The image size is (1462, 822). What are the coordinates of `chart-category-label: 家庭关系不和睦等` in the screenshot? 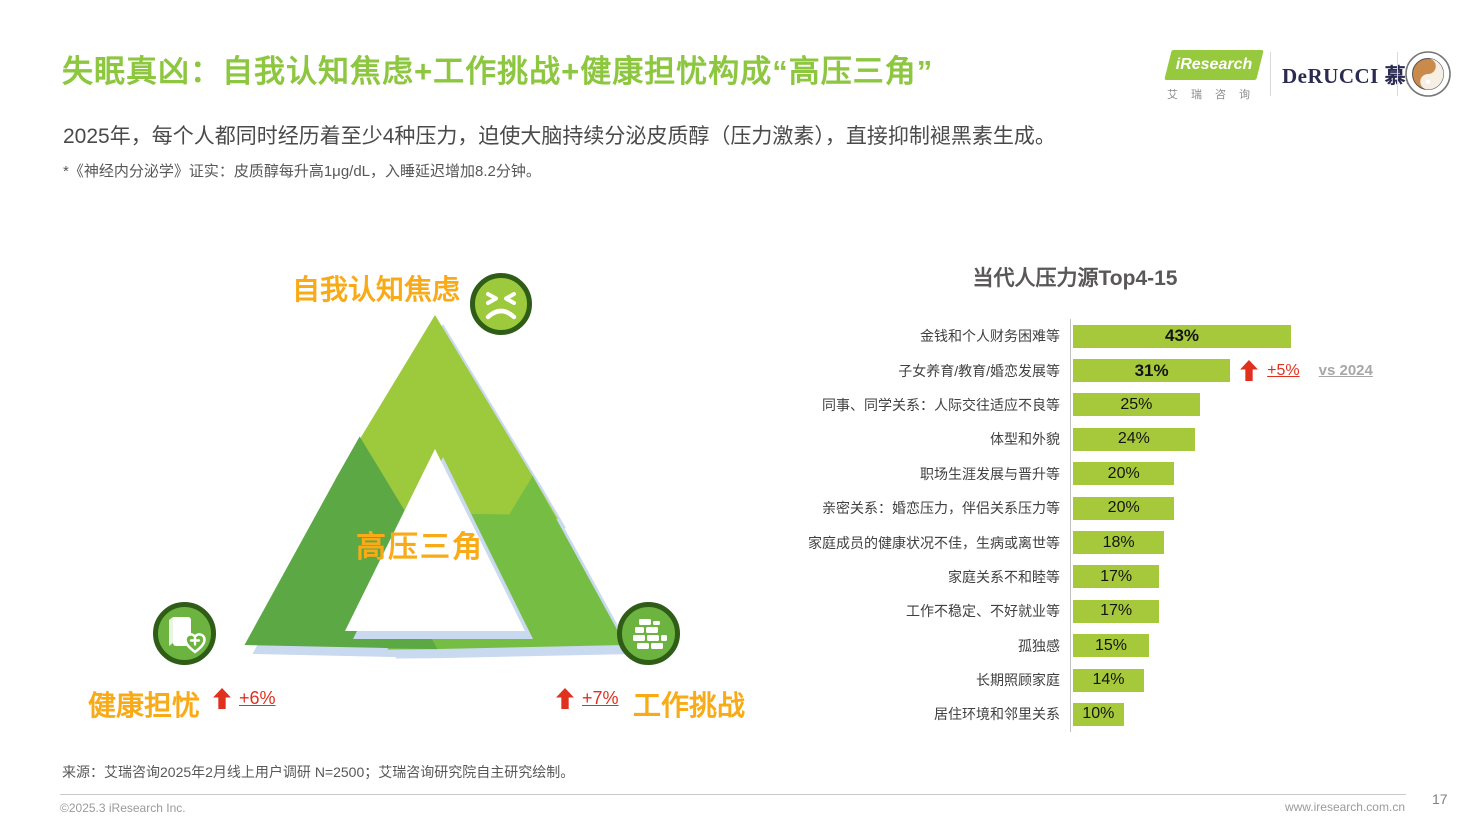 It's located at (1004, 576).